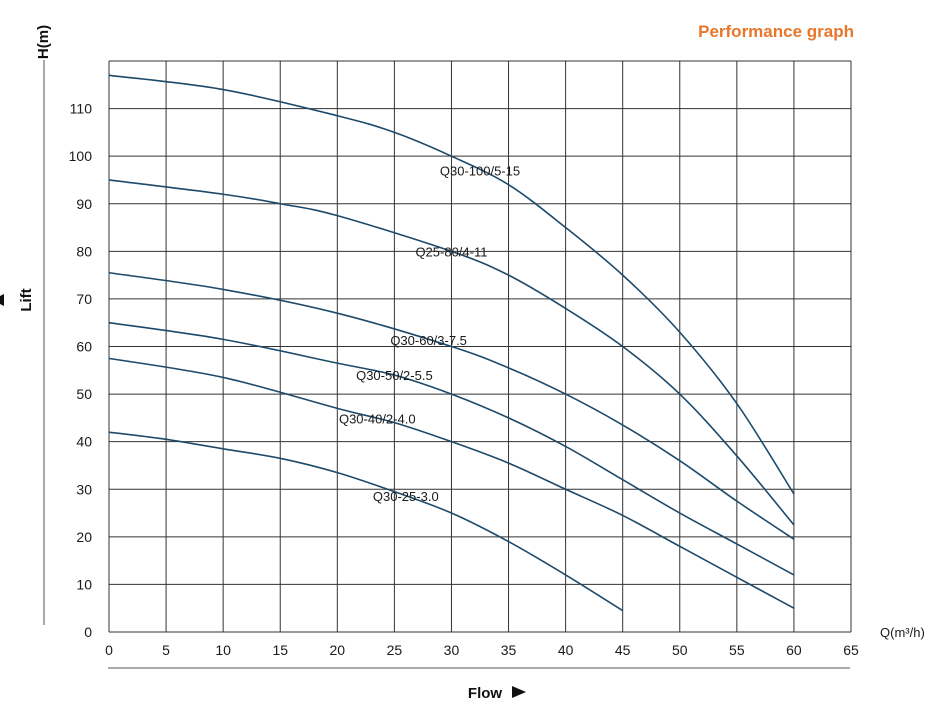  What do you see at coordinates (84, 537) in the screenshot?
I see `y-tick-label: 20` at bounding box center [84, 537].